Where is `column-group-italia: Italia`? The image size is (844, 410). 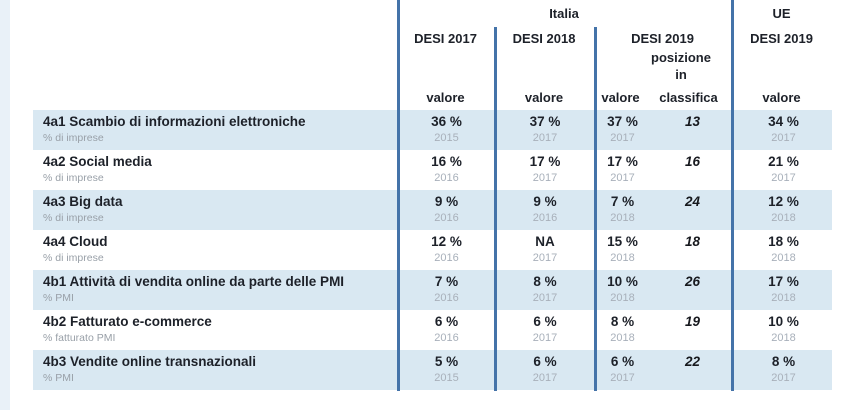 column-group-italia: Italia is located at coordinates (564, 13).